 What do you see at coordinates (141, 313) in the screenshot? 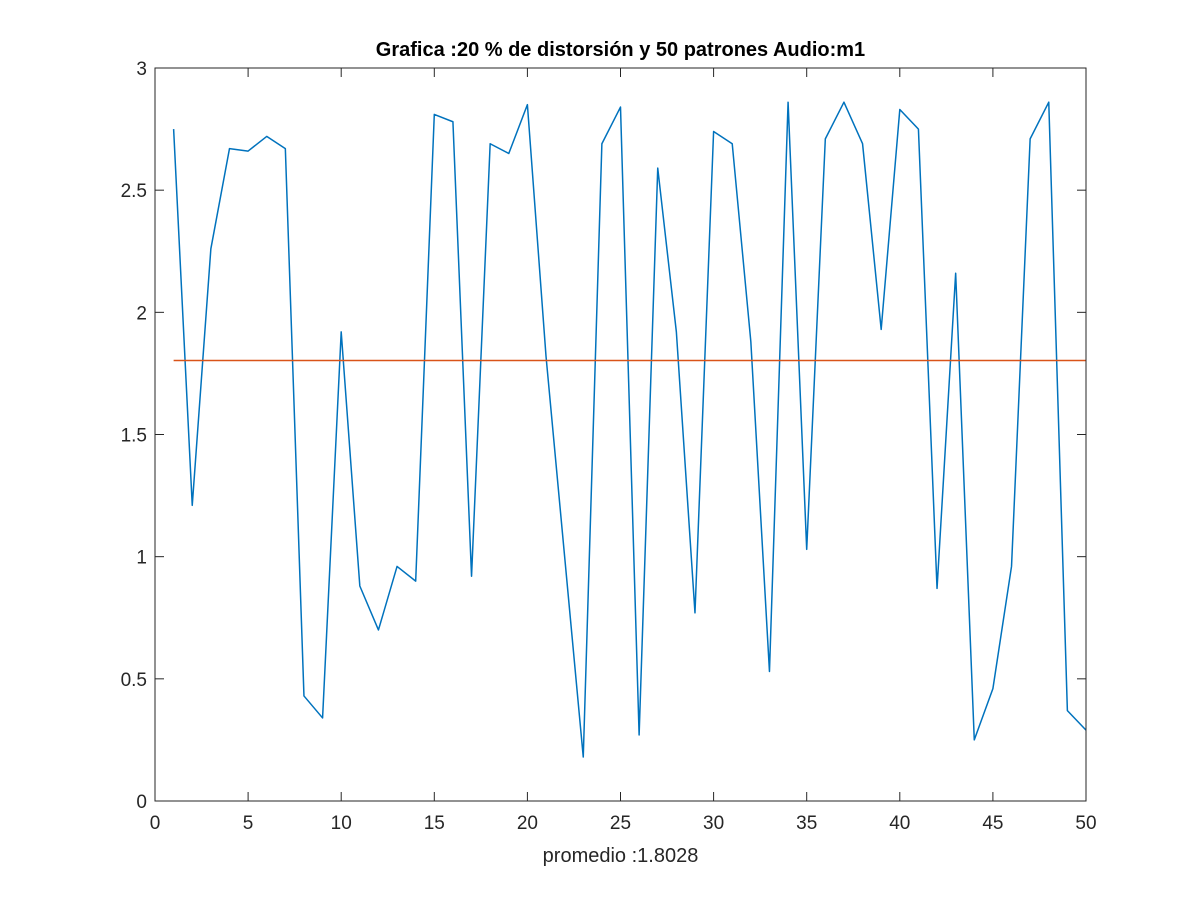
I see `y-tick-label: 2` at bounding box center [141, 313].